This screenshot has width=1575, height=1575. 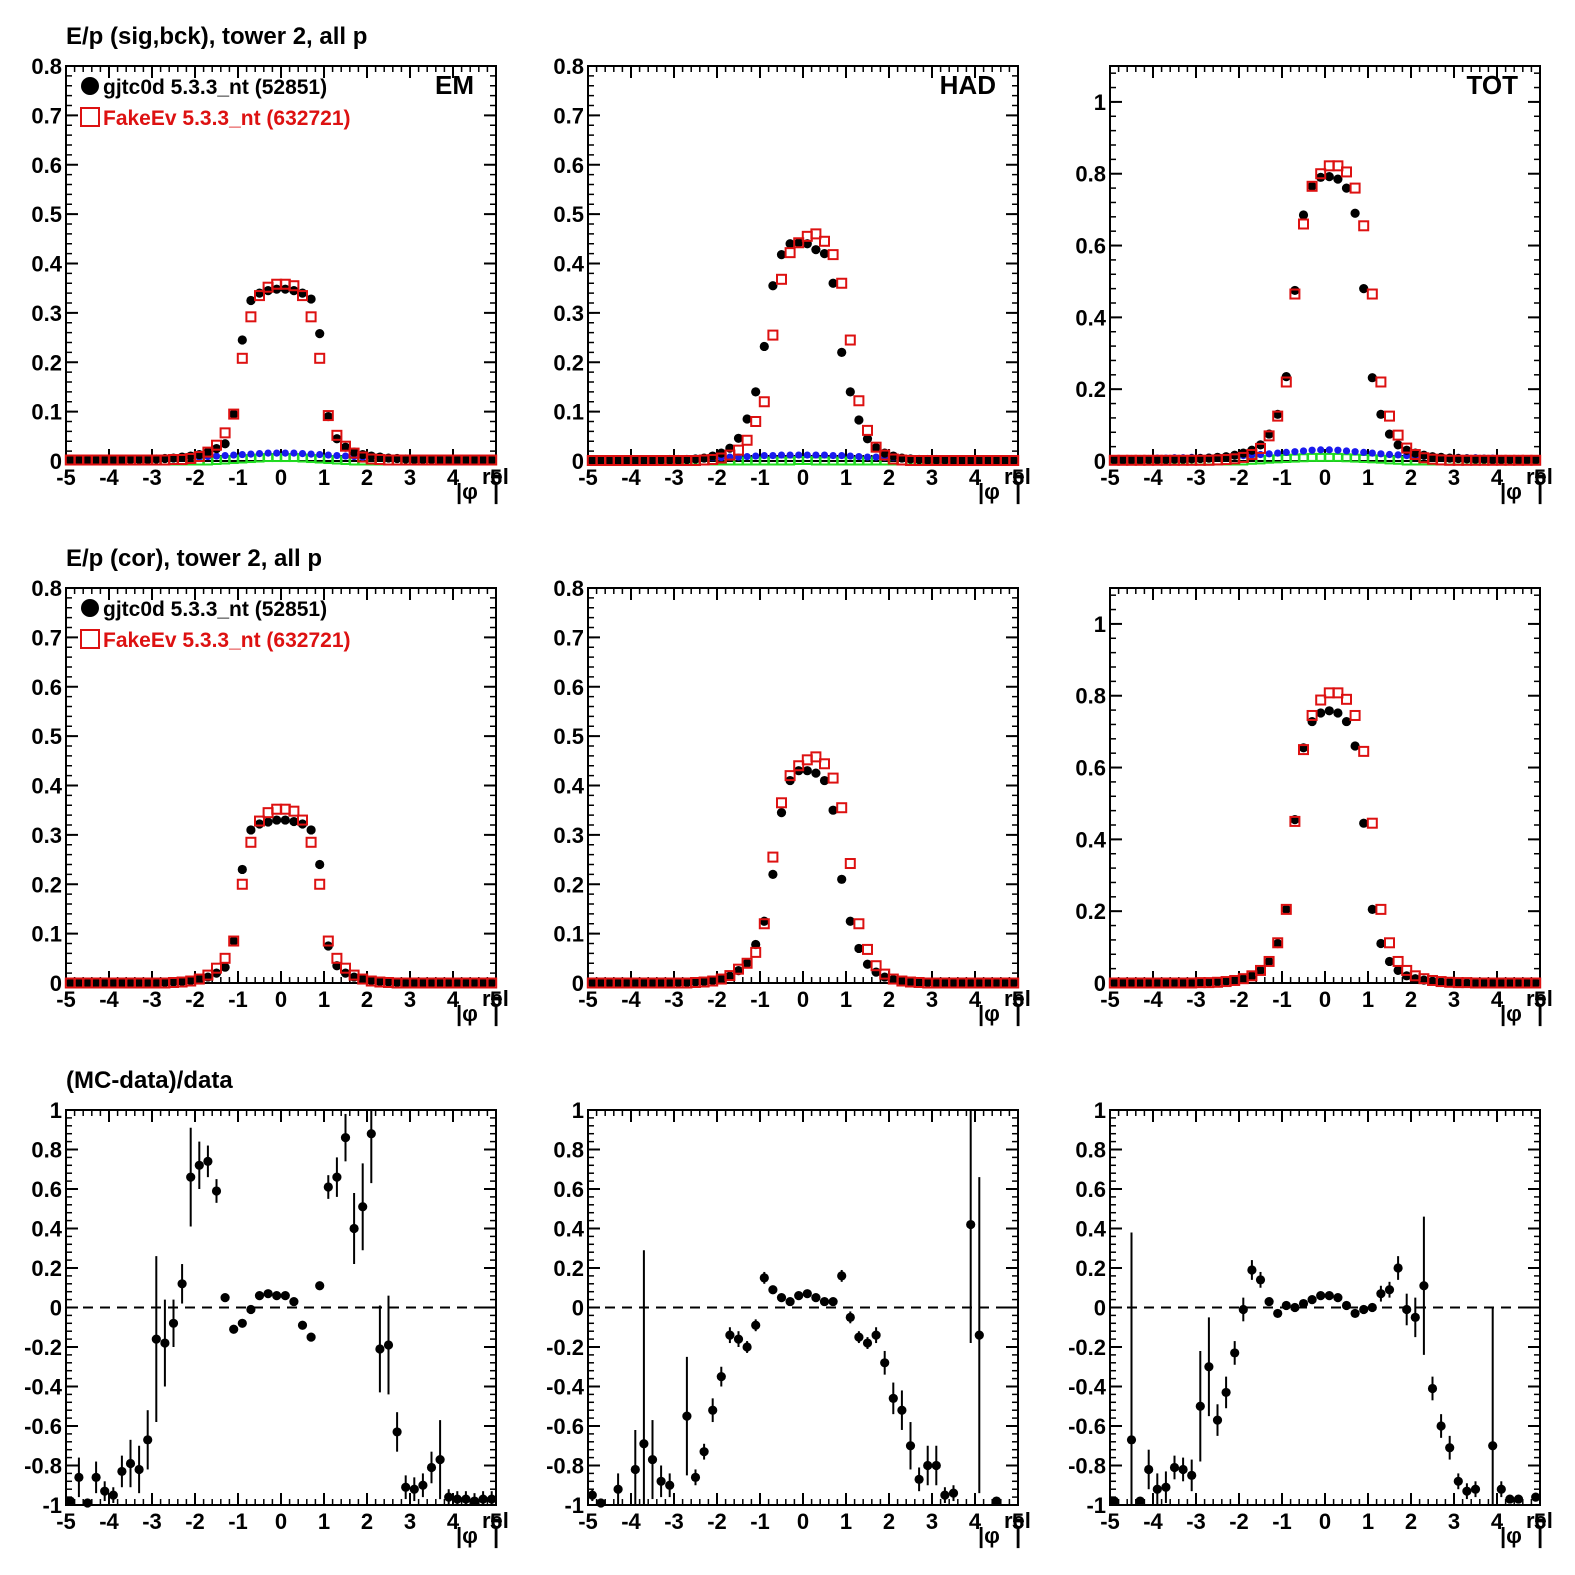 I want to click on x-tick-label: 5, so click(x=496, y=1521).